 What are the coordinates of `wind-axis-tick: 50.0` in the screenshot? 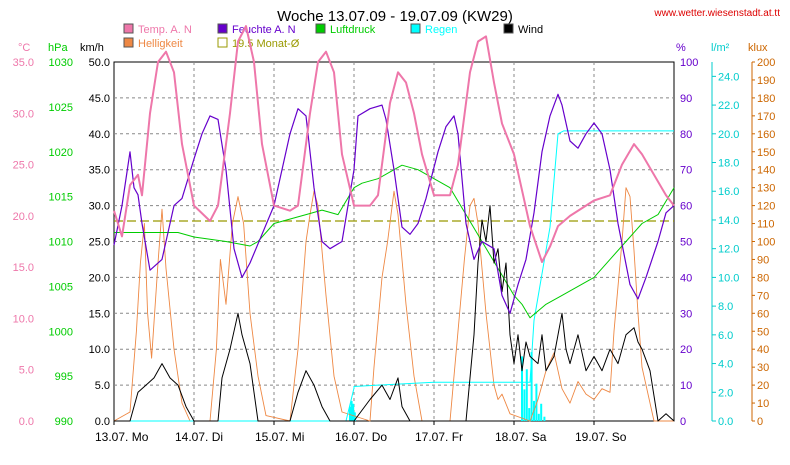 It's located at (99, 63).